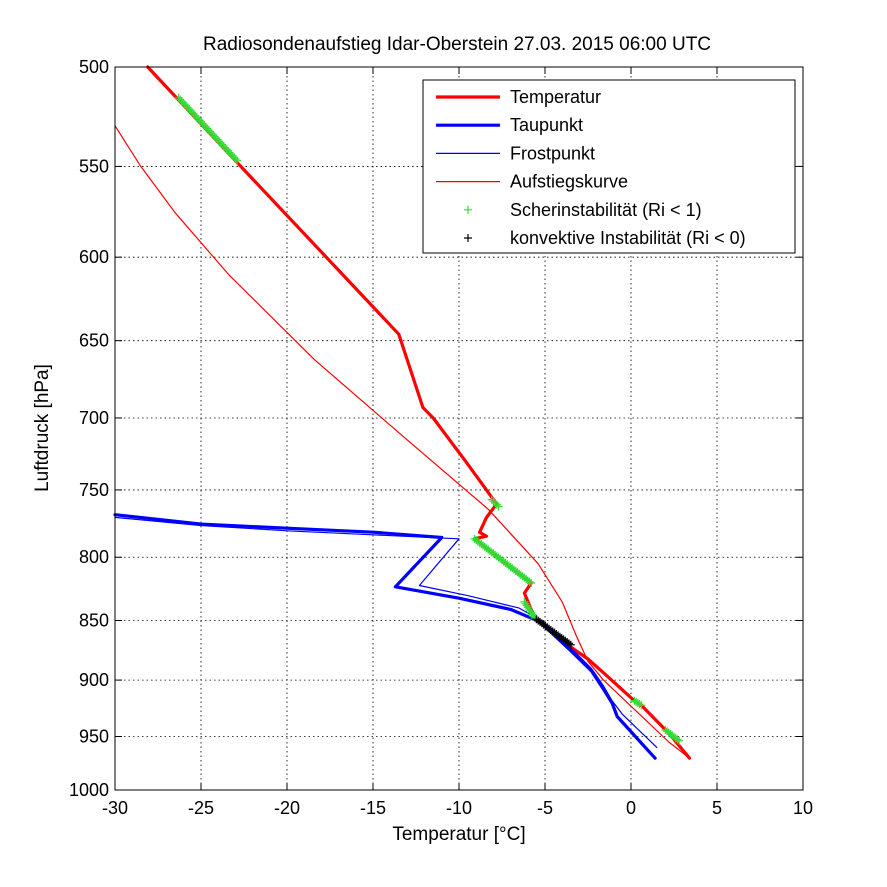 This screenshot has width=887, height=887. What do you see at coordinates (606, 210) in the screenshot?
I see `legend-label: Scherinstabilität (Ri < 1)` at bounding box center [606, 210].